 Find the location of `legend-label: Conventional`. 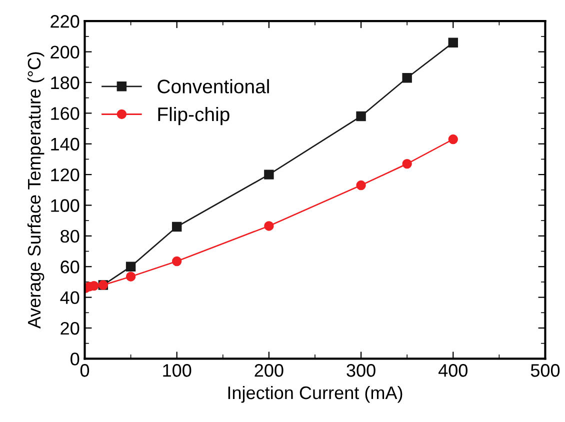

legend-label: Conventional is located at coordinates (213, 86).